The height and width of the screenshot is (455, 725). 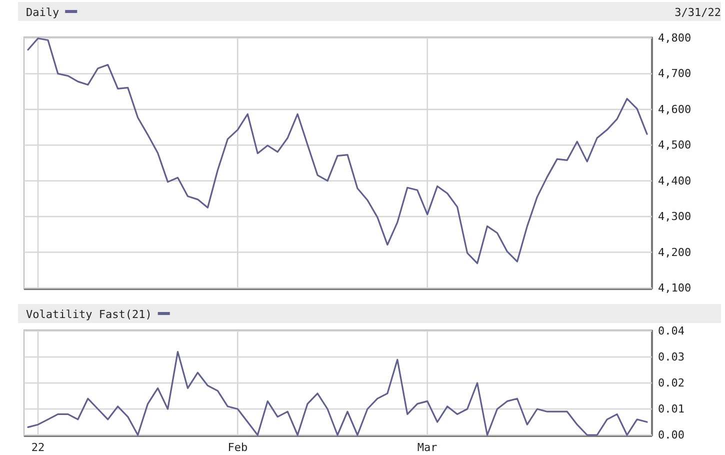 What do you see at coordinates (671, 383) in the screenshot?
I see `y-tick-label: 0.02` at bounding box center [671, 383].